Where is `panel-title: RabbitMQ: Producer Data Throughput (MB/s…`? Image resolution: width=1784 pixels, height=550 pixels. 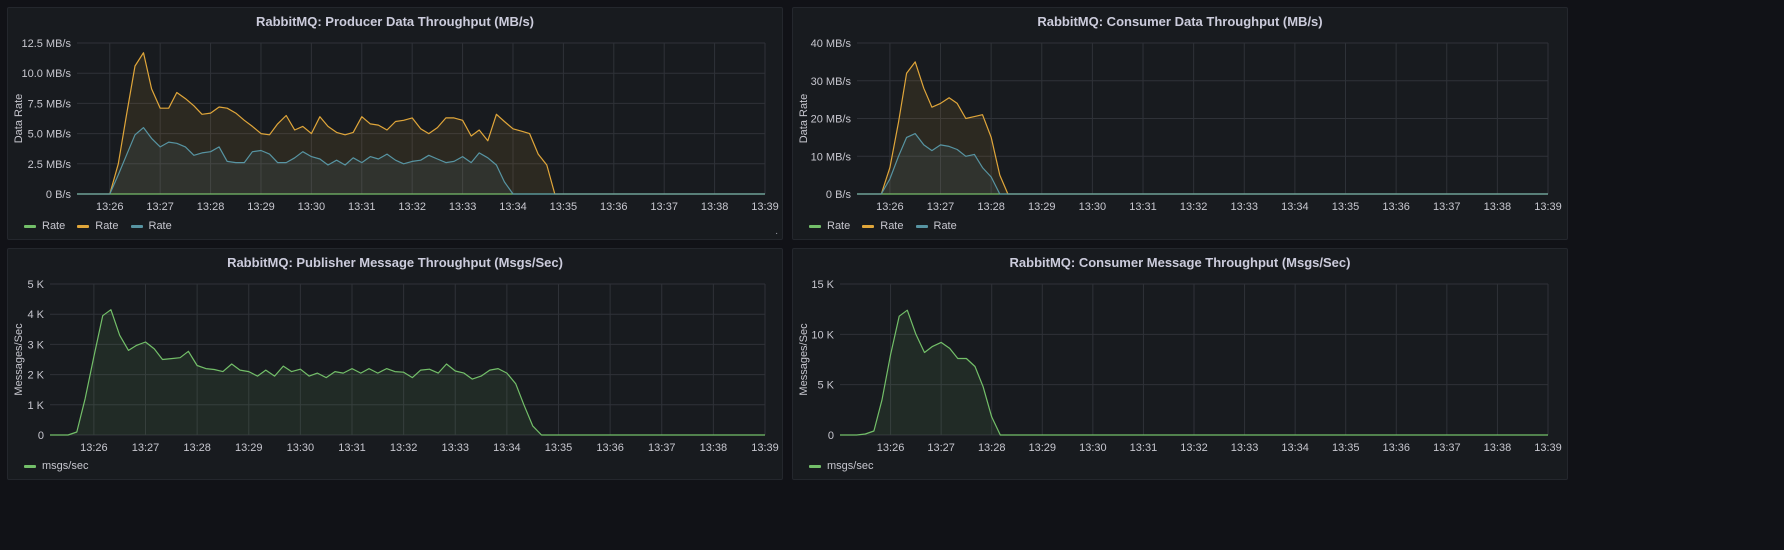
panel-title: RabbitMQ: Producer Data Throughput (MB/s… is located at coordinates (395, 21).